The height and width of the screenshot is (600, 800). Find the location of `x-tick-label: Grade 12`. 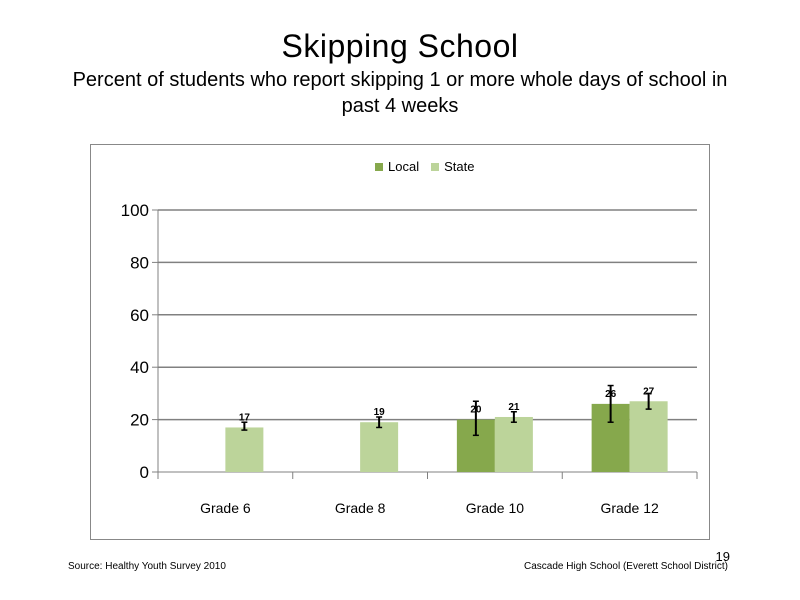

x-tick-label: Grade 12 is located at coordinates (629, 508).